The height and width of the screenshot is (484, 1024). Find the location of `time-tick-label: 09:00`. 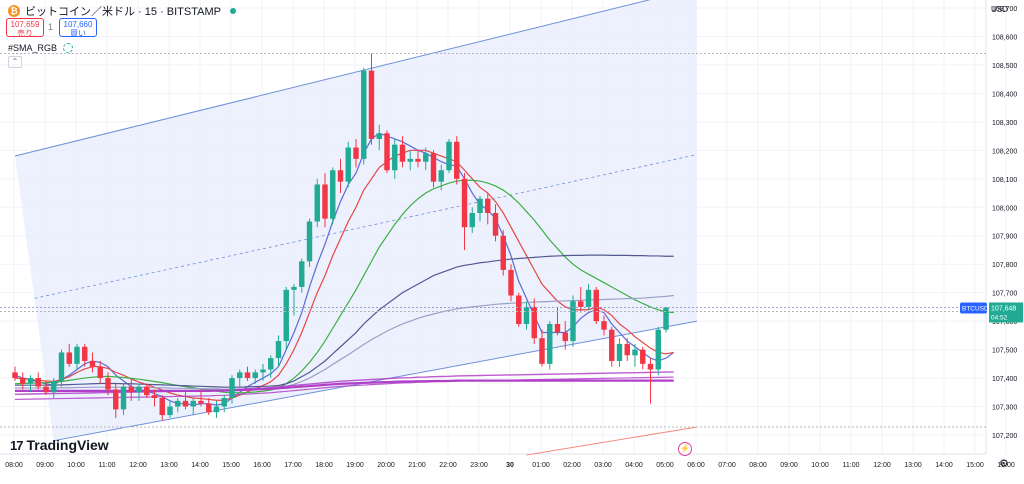

time-tick-label: 09:00 is located at coordinates (789, 465).